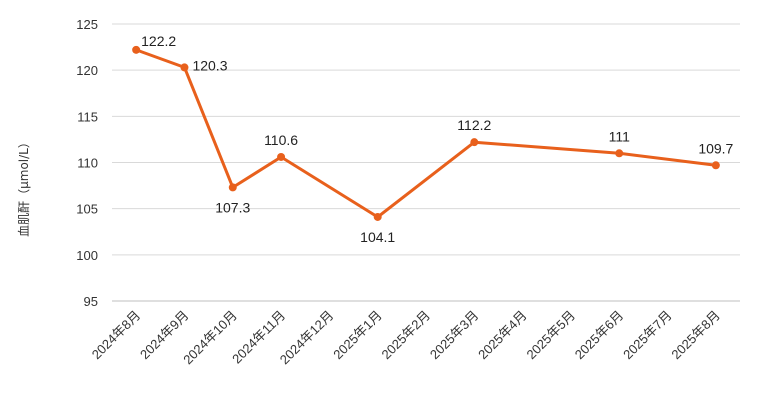 This screenshot has width=769, height=406. Describe the element at coordinates (502, 335) in the screenshot. I see `x-tick-label: 2025年4月` at that location.